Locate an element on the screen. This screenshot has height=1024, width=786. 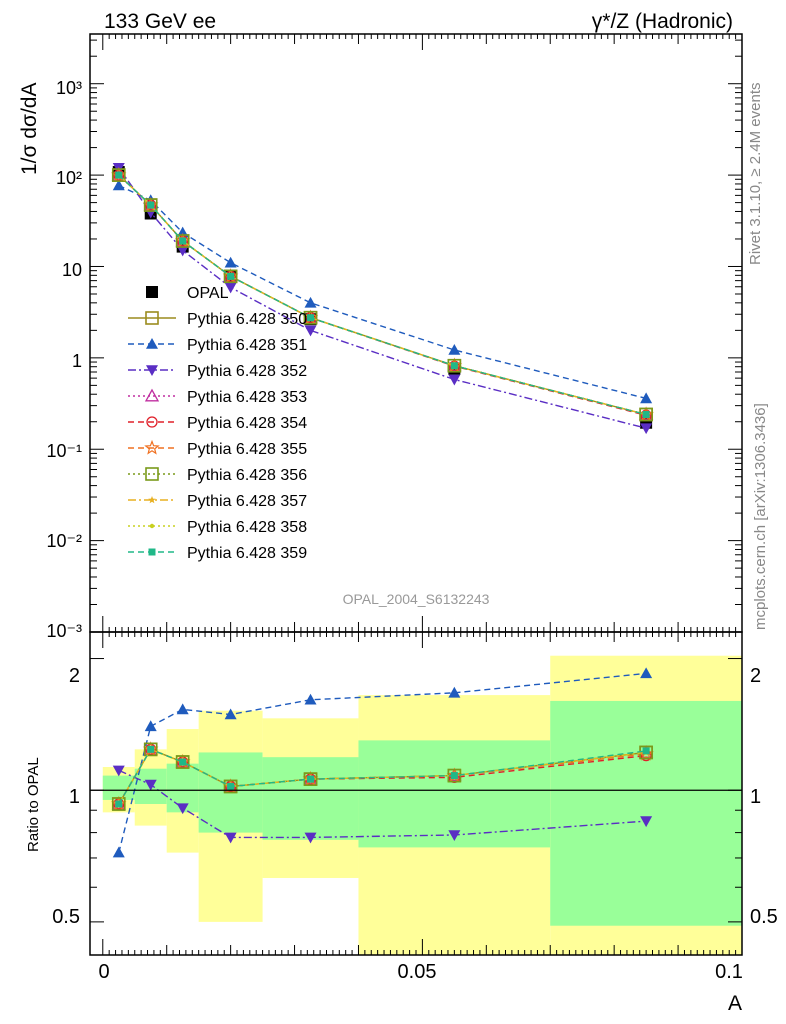
main-y-tick-label-1: 1 is located at coordinates (77, 361).